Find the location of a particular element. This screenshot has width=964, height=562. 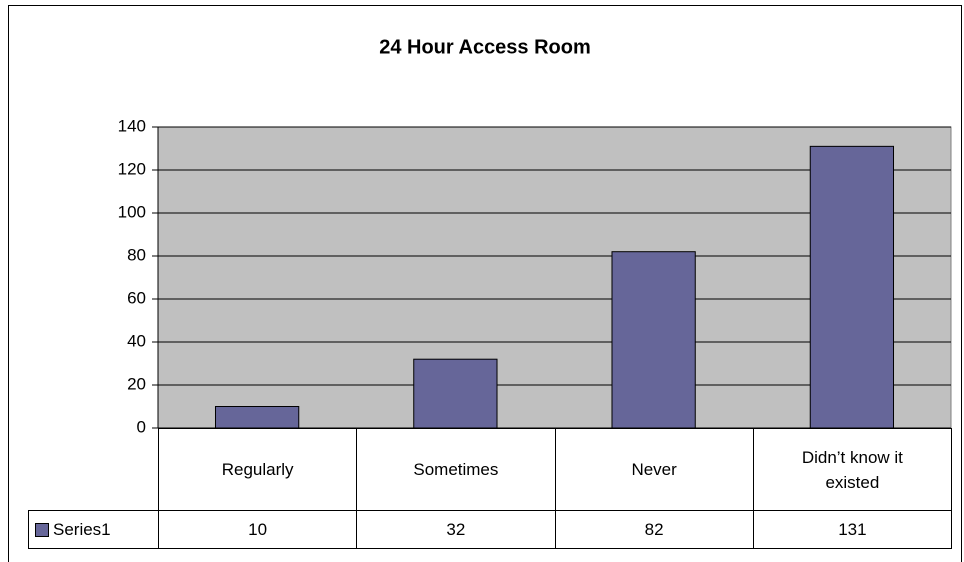

x-tick-label: Didn’t know it existed is located at coordinates (852, 469).